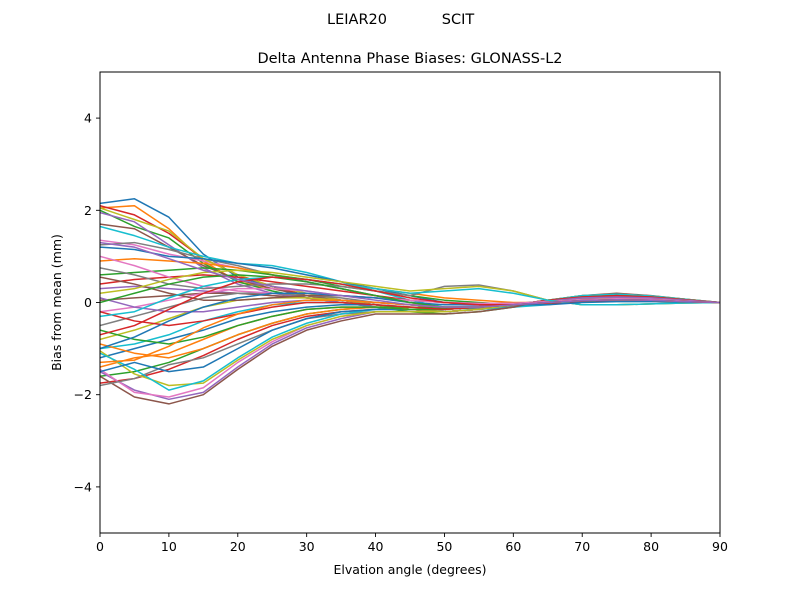 The height and width of the screenshot is (600, 800). What do you see at coordinates (100, 546) in the screenshot?
I see `x-tick-label: 0` at bounding box center [100, 546].